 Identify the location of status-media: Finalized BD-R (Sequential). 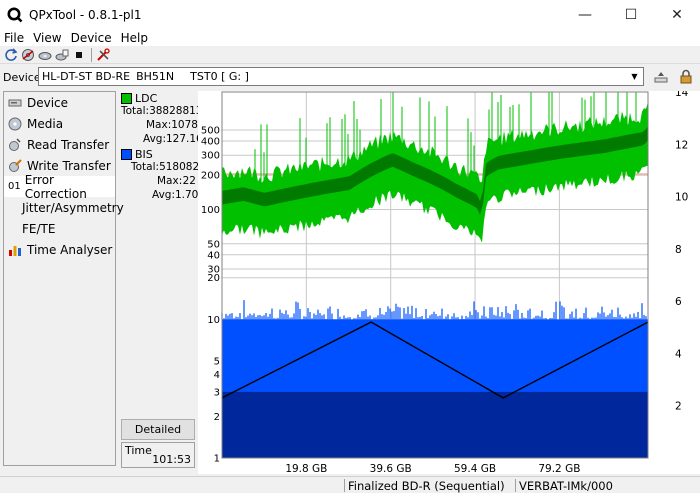
(426, 485).